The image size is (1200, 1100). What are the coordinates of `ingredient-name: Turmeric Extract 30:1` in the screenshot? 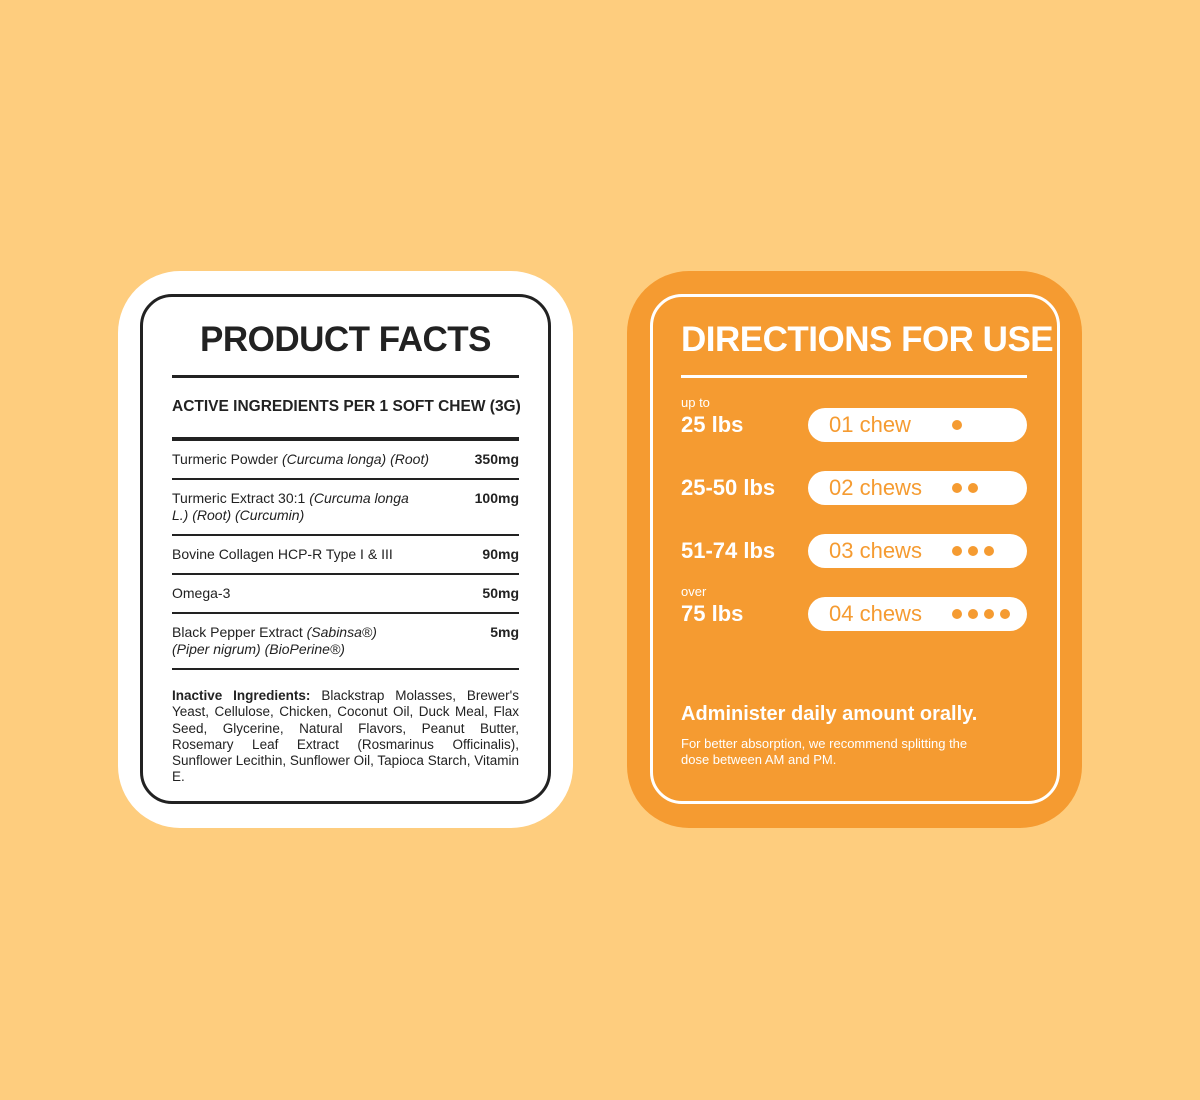 It's located at (241, 498).